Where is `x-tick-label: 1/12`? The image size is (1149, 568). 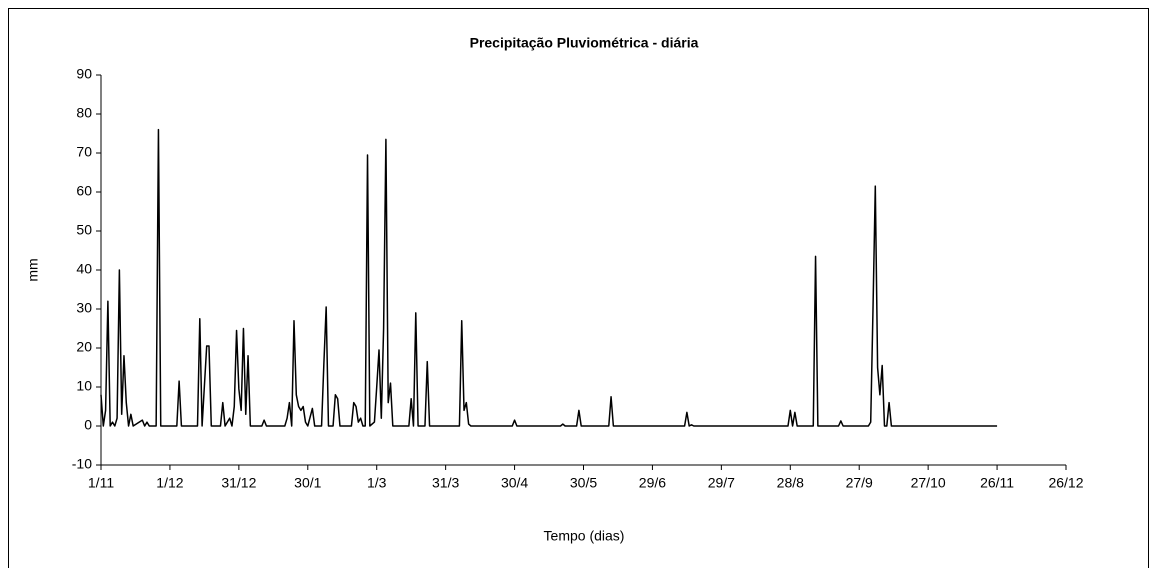
x-tick-label: 1/12 is located at coordinates (169, 483).